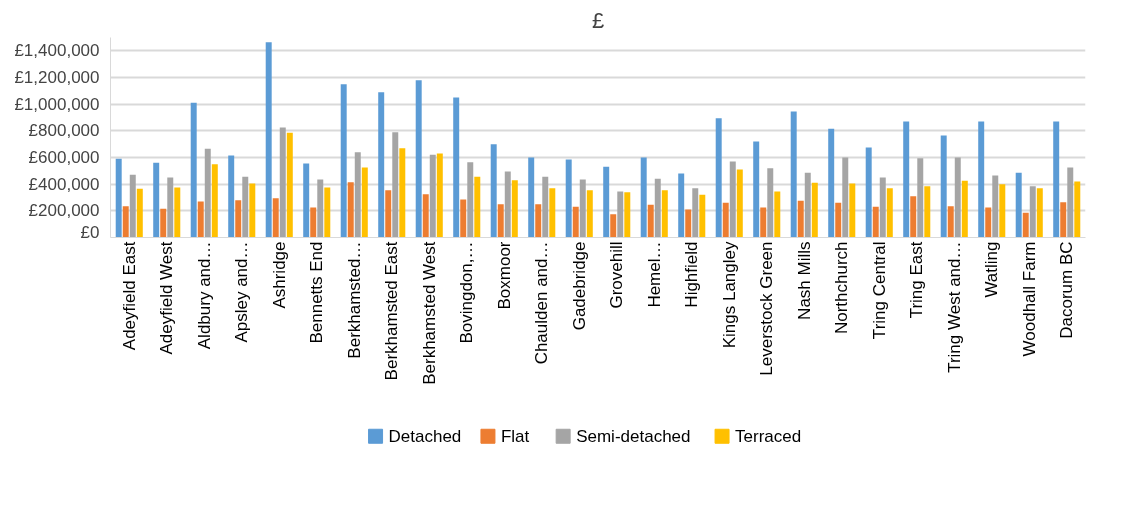 The image size is (1129, 529). Describe the element at coordinates (692, 274) in the screenshot. I see `x-tick-label: Highfield` at that location.